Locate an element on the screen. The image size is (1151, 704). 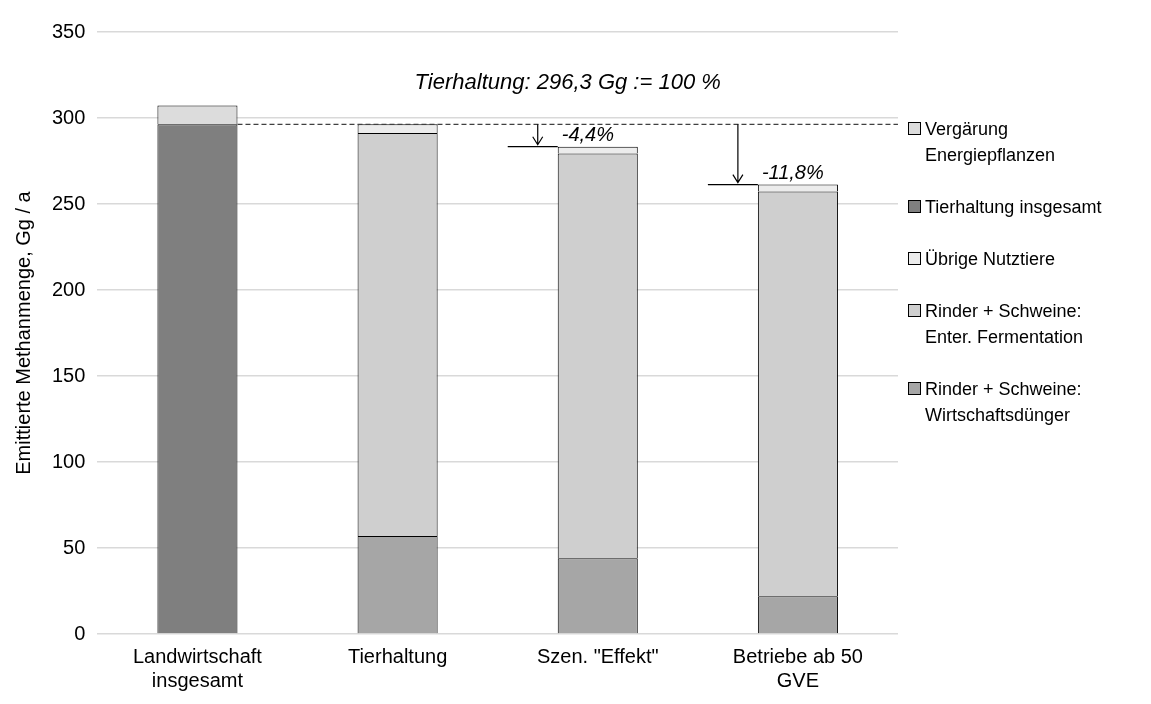
y-tick-label: 300 is located at coordinates (68, 116).